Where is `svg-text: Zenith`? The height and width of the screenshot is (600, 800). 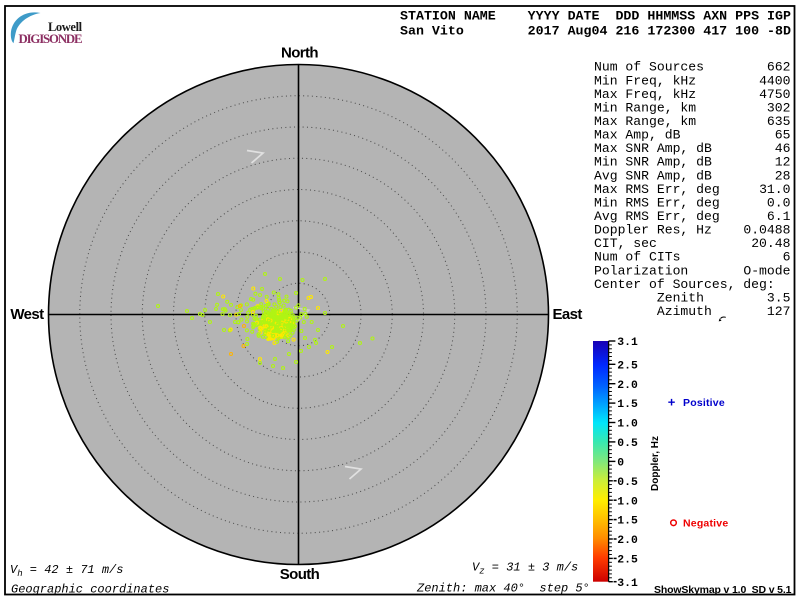
svg-text: Zenith is located at coordinates (649, 297).